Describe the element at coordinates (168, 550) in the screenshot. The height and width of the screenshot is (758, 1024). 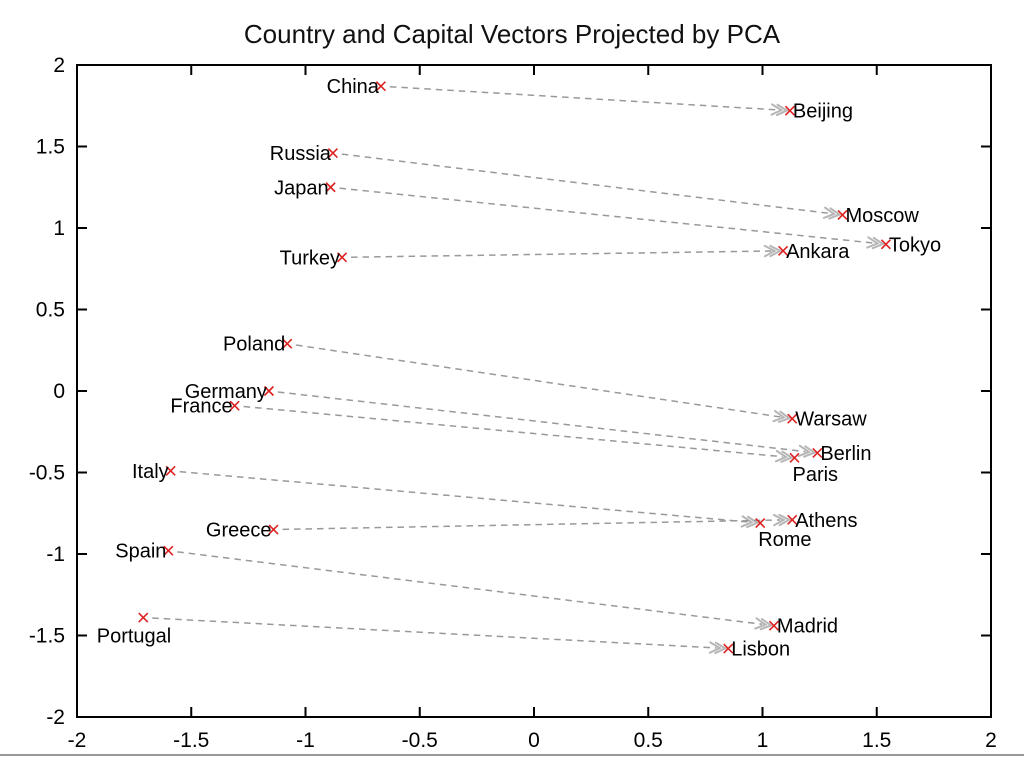
I see `point-marker-spain` at that location.